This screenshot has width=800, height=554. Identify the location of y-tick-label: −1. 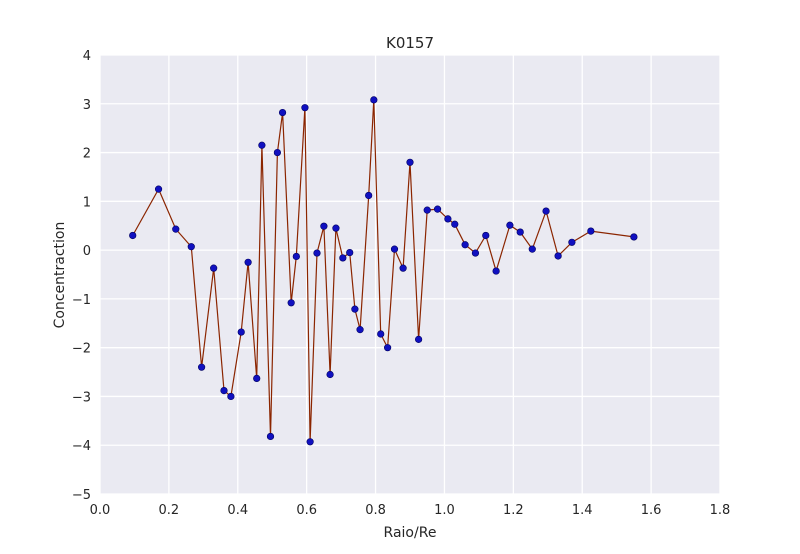
(81, 300).